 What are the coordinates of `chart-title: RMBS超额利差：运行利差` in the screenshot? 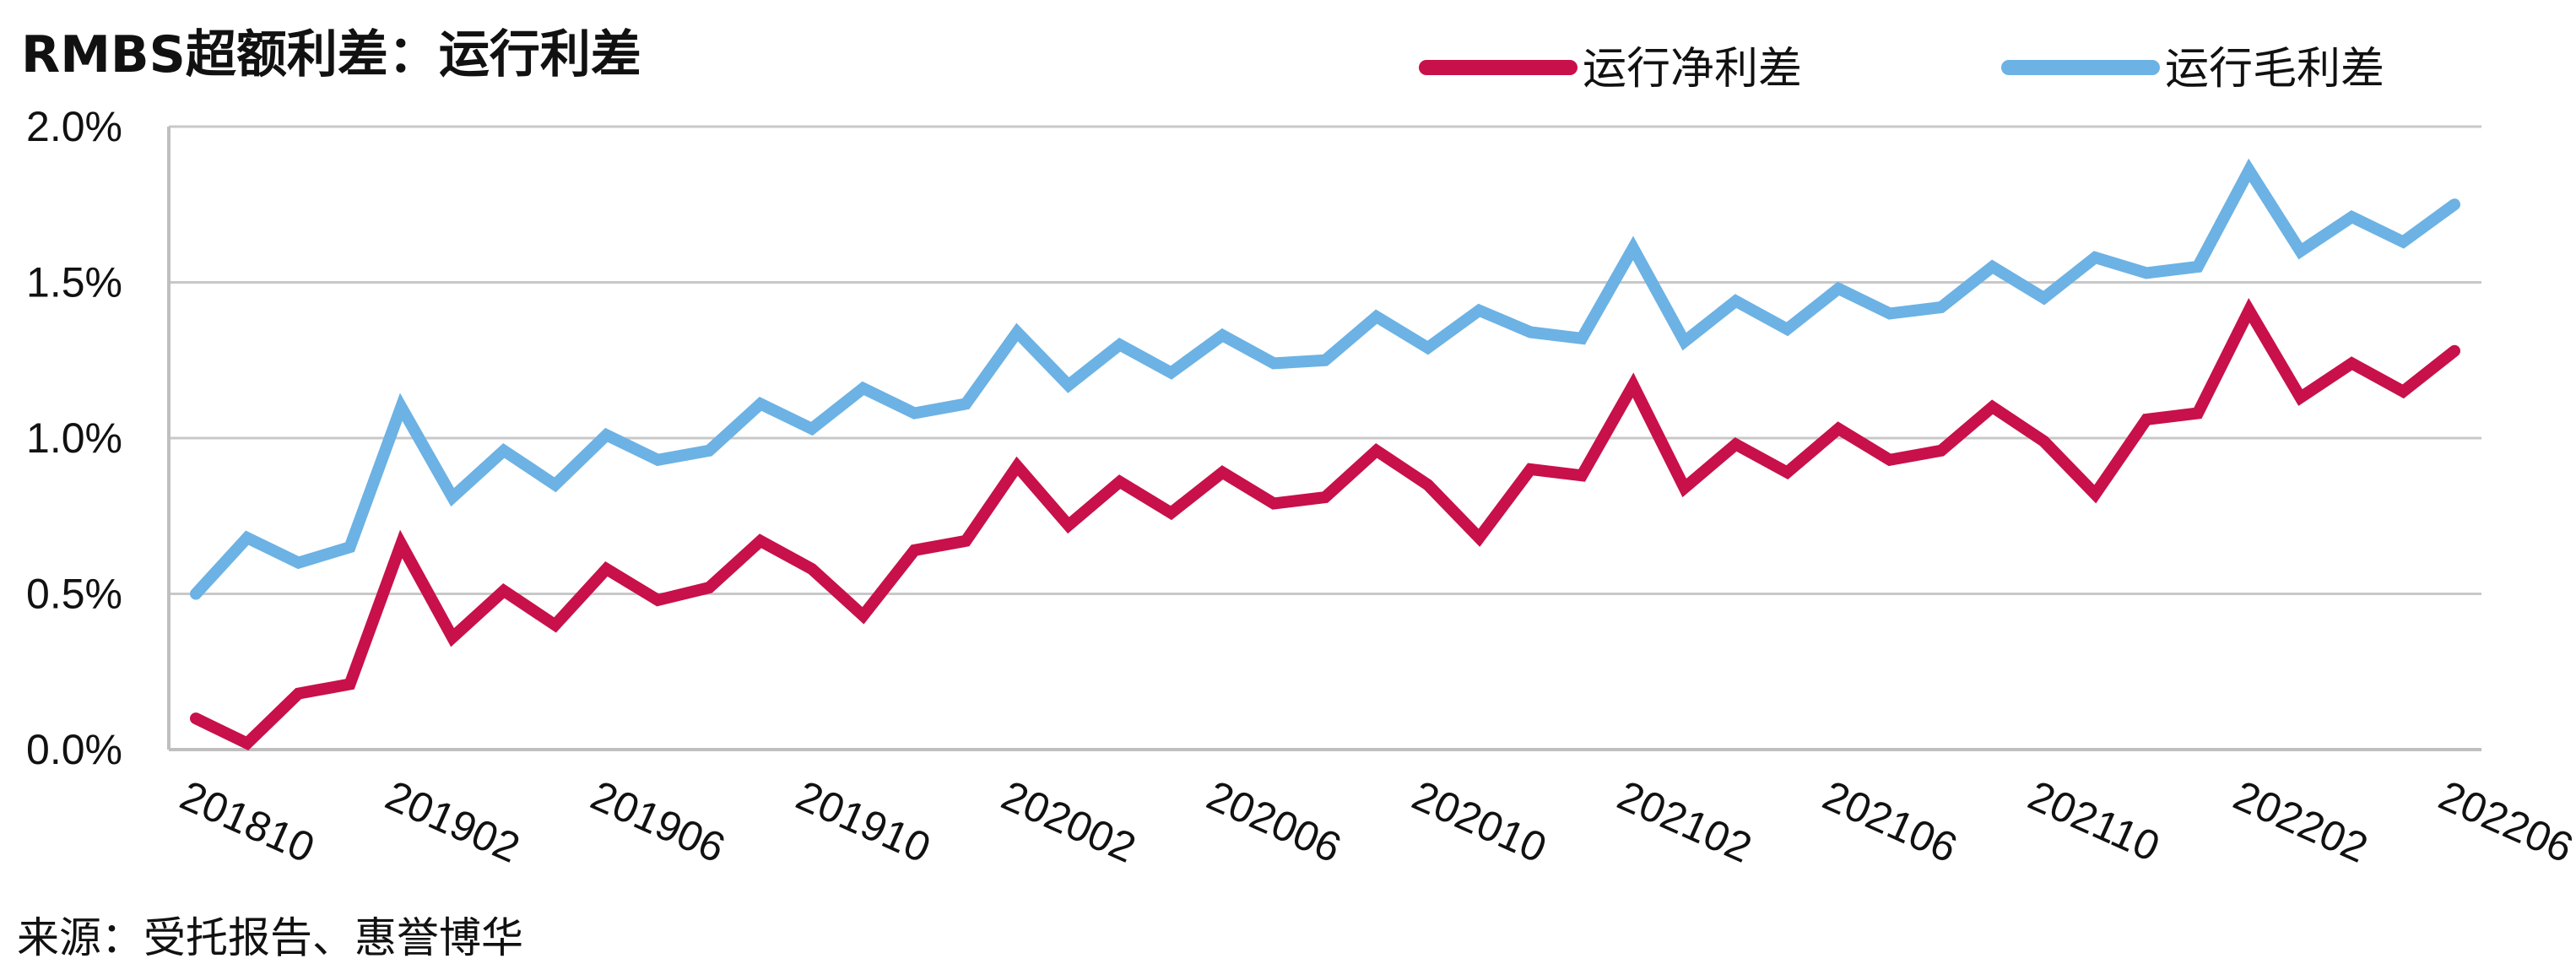 It's located at (331, 54).